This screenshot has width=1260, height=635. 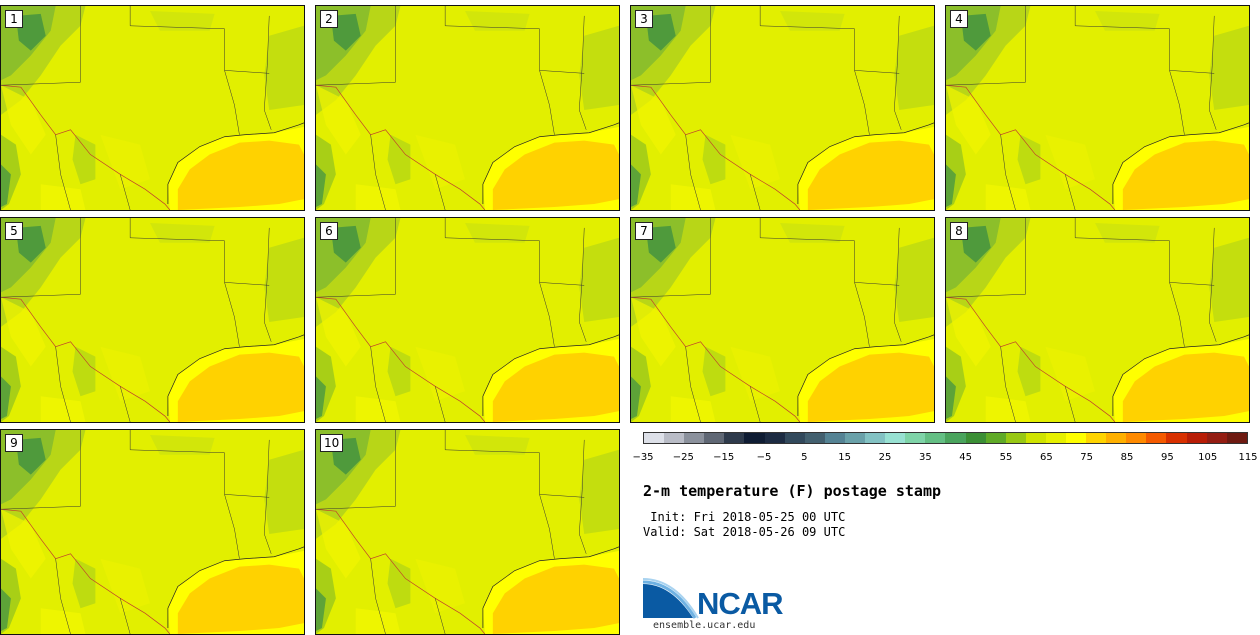 I want to click on postage-stamp-map: 6, so click(x=467, y=320).